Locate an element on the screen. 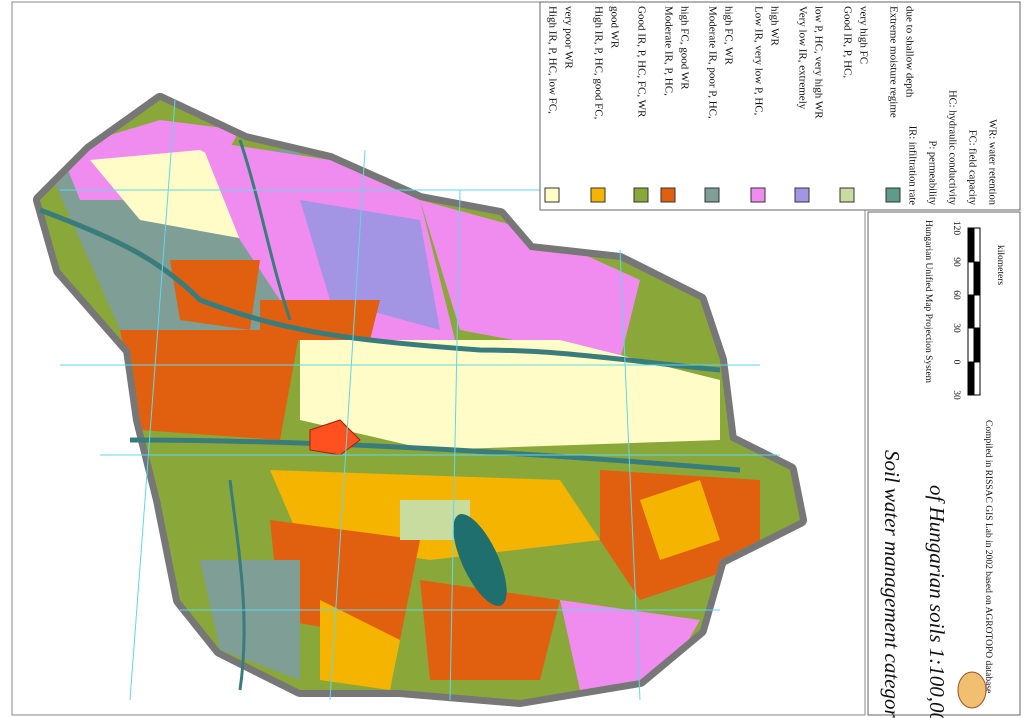 Image resolution: width=1024 pixels, height=718 pixels. logo is located at coordinates (972, 690).